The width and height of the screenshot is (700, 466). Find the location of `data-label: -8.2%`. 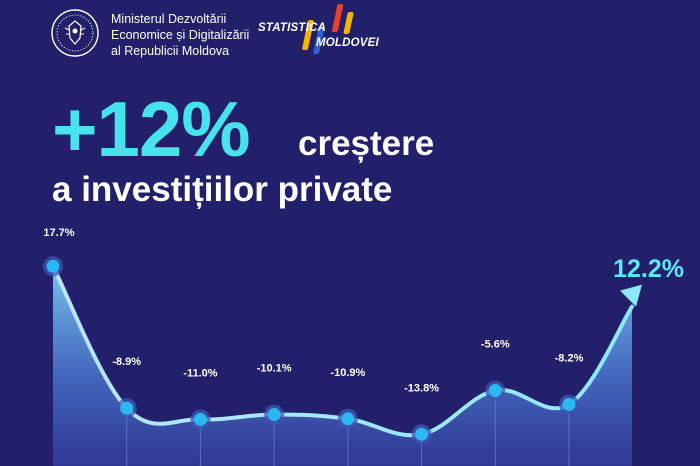

data-label: -8.2% is located at coordinates (569, 358).